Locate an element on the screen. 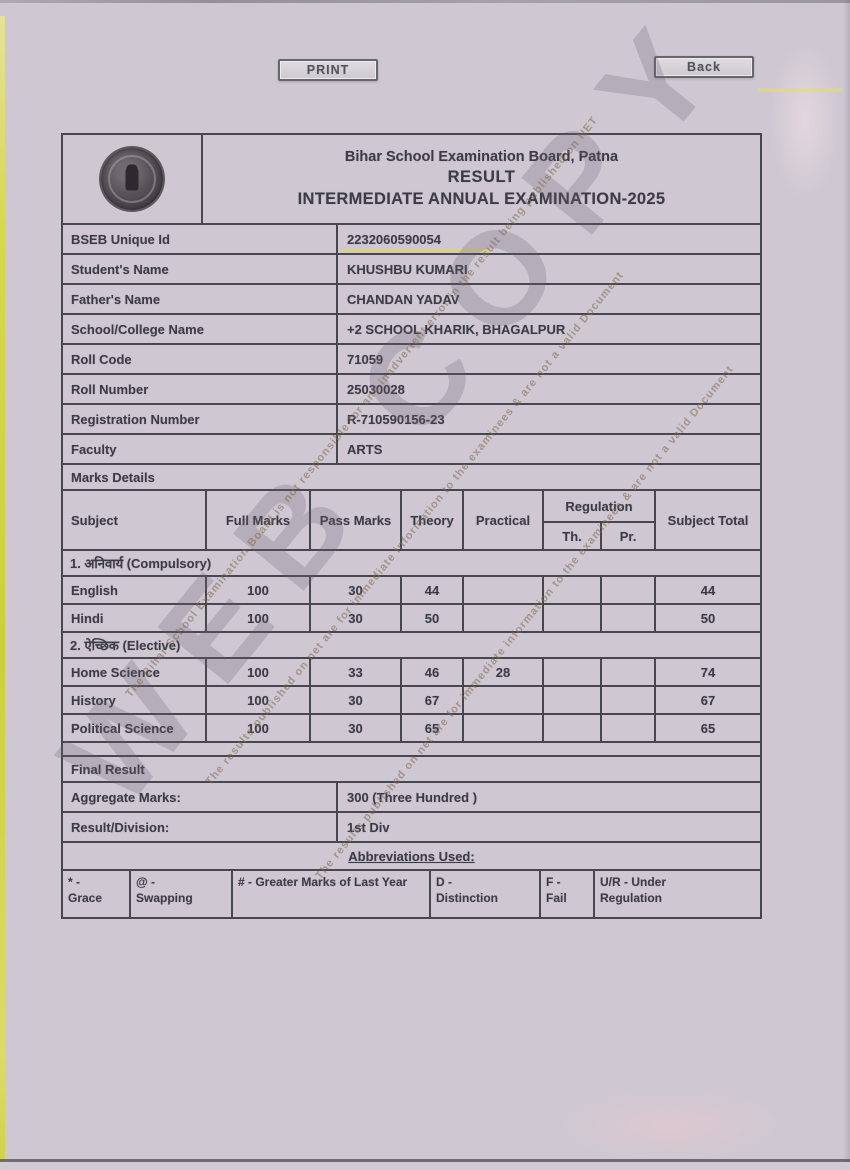 This screenshot has height=1170, width=850. marks-cell-total: 65 is located at coordinates (707, 728).